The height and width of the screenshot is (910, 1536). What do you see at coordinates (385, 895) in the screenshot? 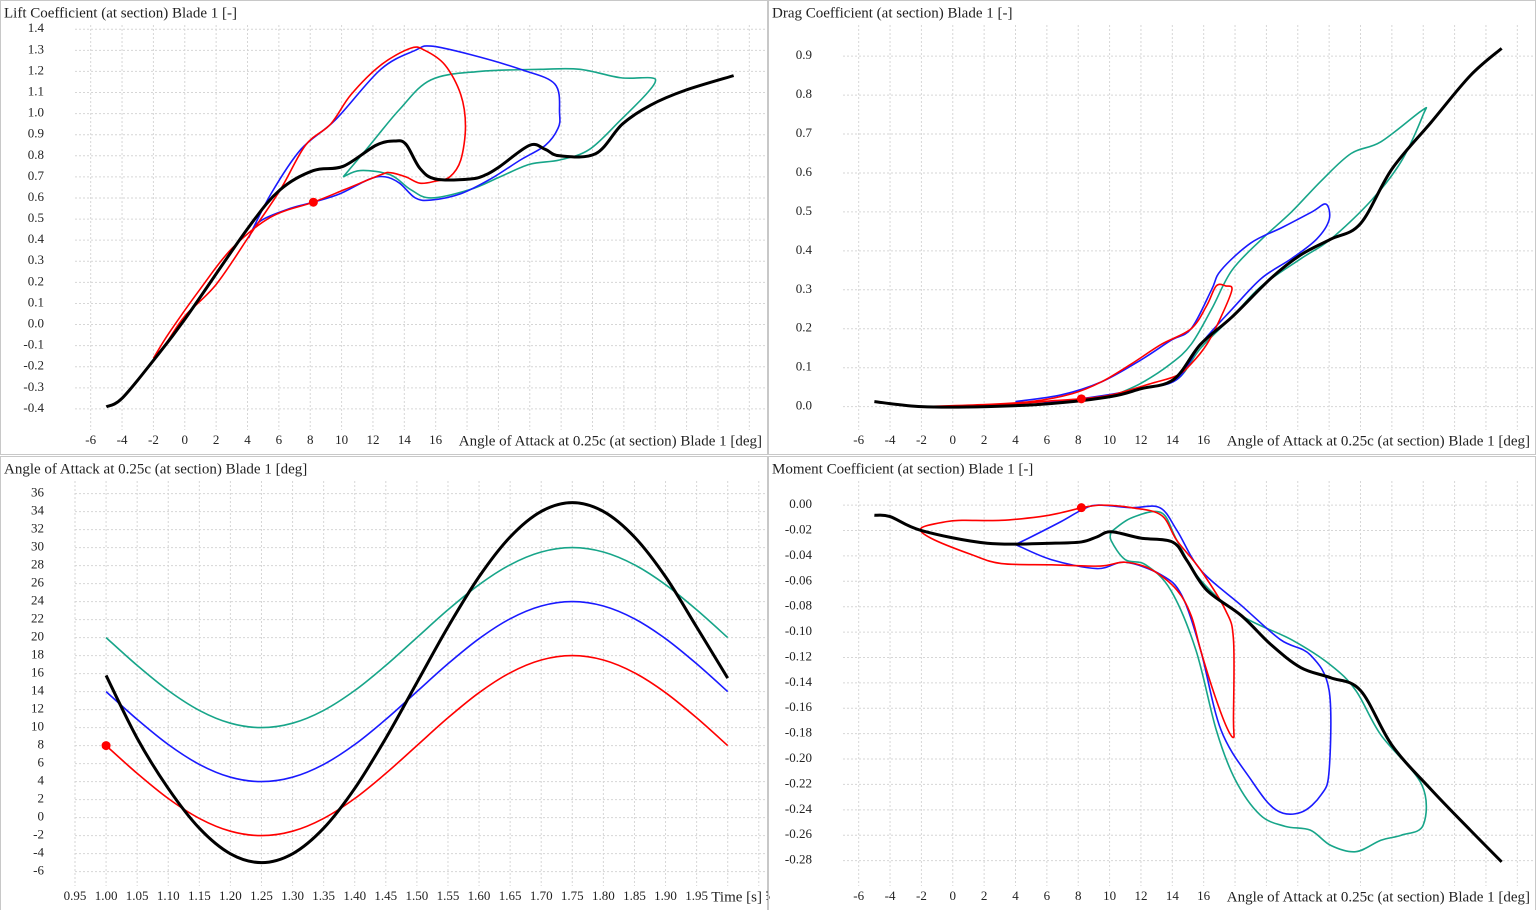
I see `x-tick-label: 1.45` at bounding box center [385, 895].